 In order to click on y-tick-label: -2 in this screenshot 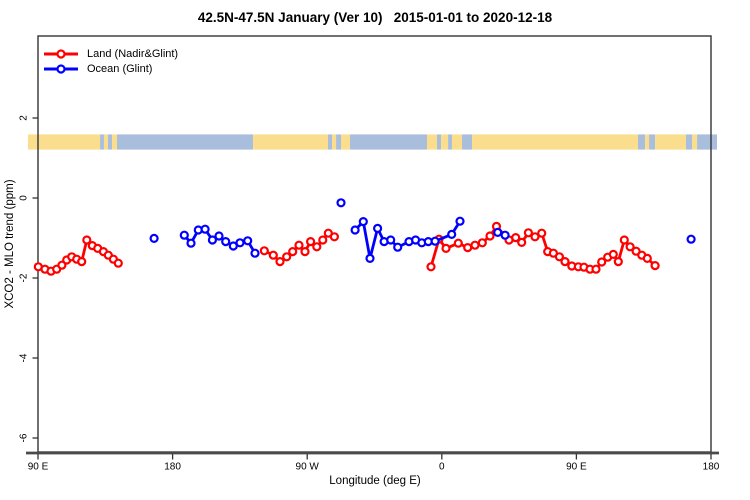, I will do `click(24, 277)`.